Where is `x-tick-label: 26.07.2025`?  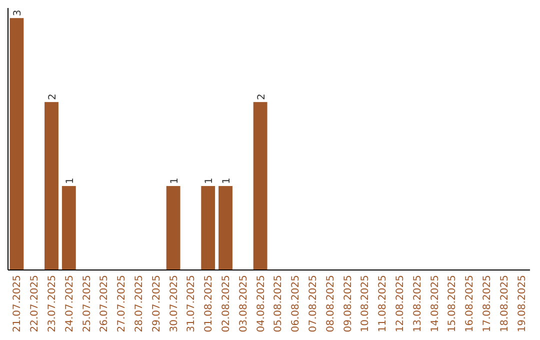
x-tick-label: 26.07.2025 is located at coordinates (104, 303).